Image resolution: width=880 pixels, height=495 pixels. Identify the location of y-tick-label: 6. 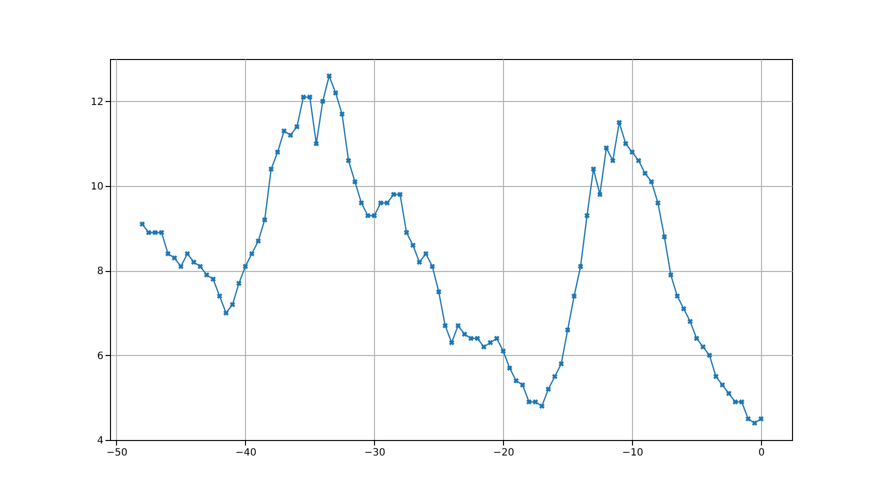
(100, 356).